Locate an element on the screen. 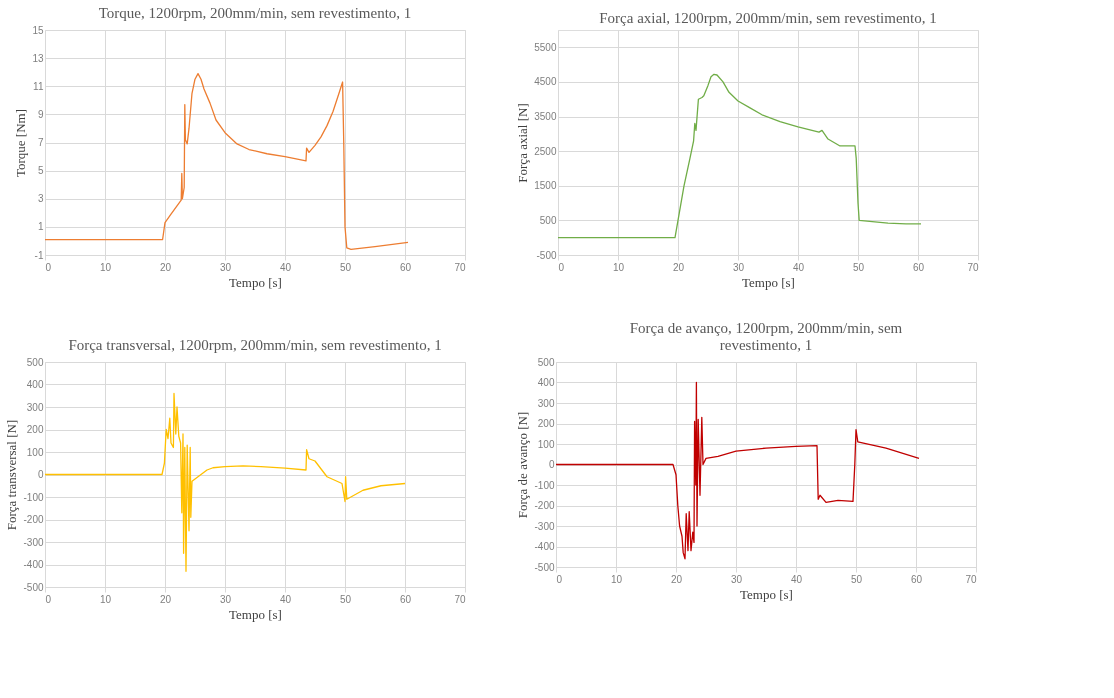 The image size is (1114, 698). y-tick-label: 11 is located at coordinates (38, 86).